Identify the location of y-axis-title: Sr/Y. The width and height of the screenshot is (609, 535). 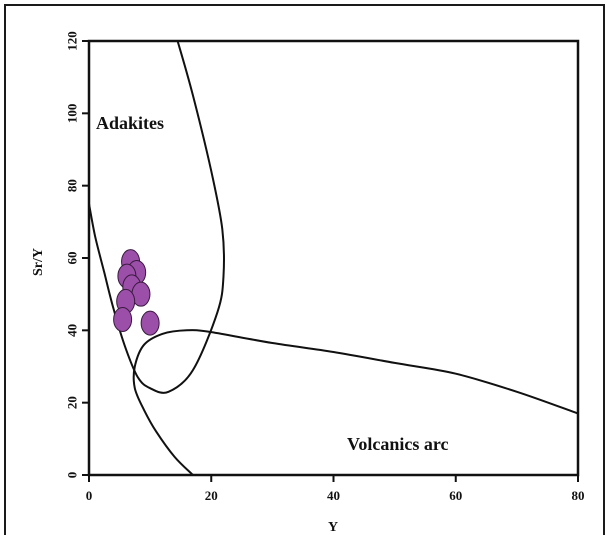
(38, 262).